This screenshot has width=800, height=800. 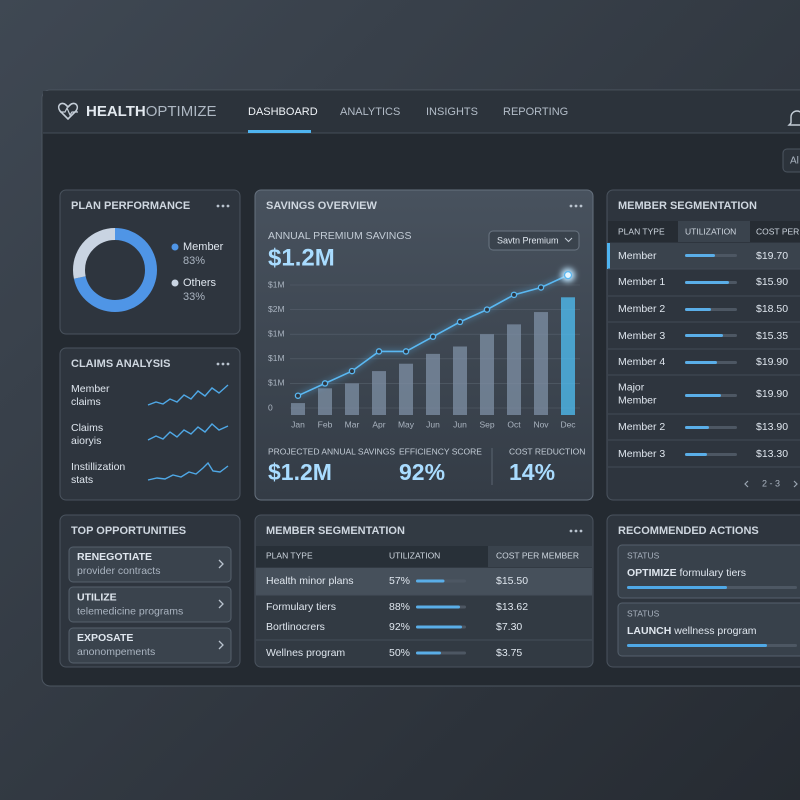 I want to click on y-tick-label: 0, so click(x=270, y=407).